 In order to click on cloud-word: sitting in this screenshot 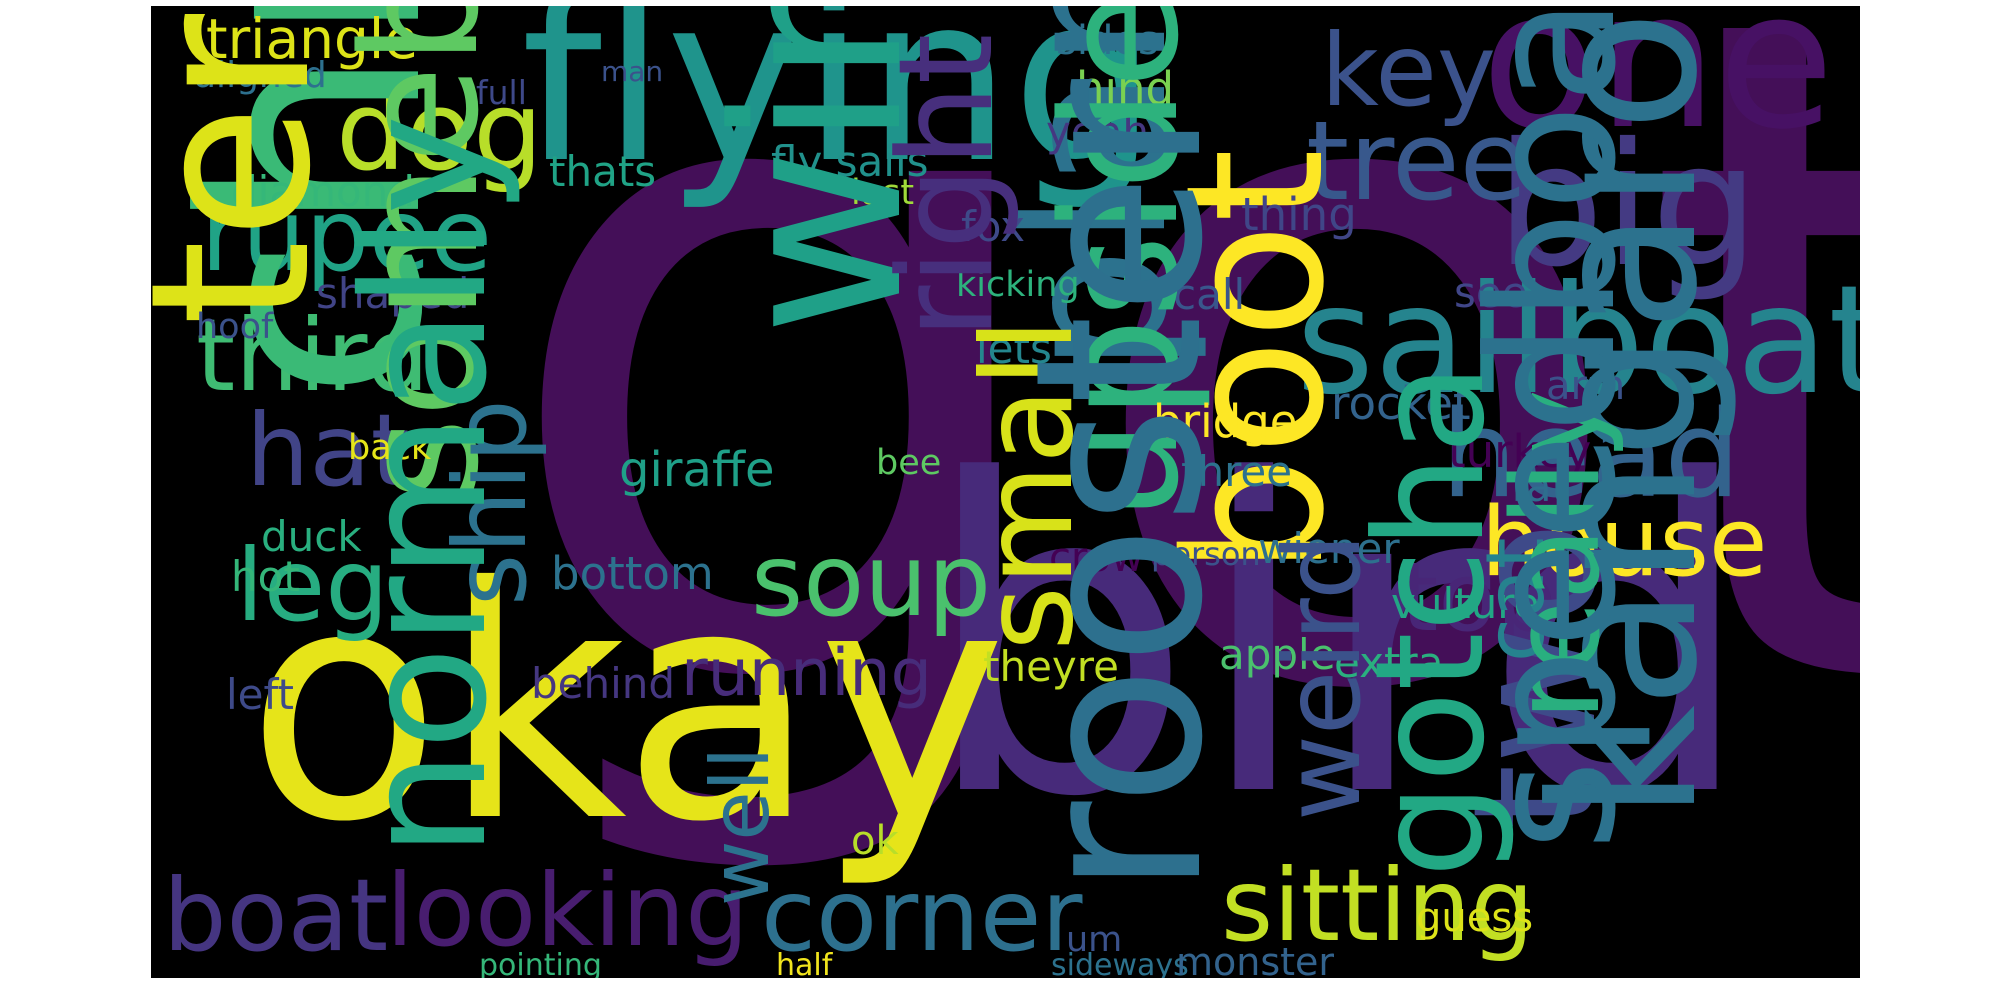, I will do `click(1377, 905)`.